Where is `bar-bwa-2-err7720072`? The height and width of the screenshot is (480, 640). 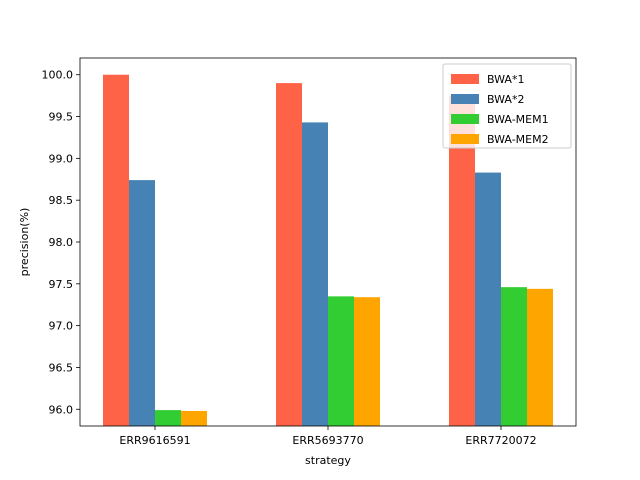 bar-bwa-2-err7720072 is located at coordinates (488, 299).